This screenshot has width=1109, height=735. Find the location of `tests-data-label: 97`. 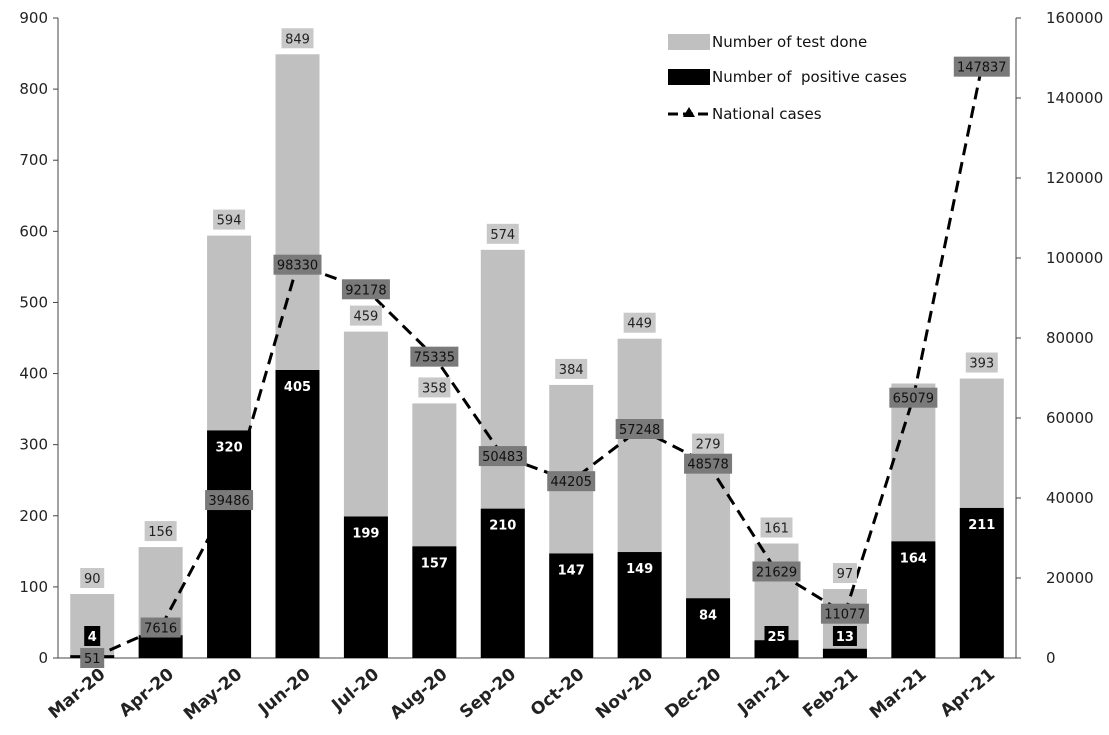

tests-data-label: 97 is located at coordinates (845, 574).